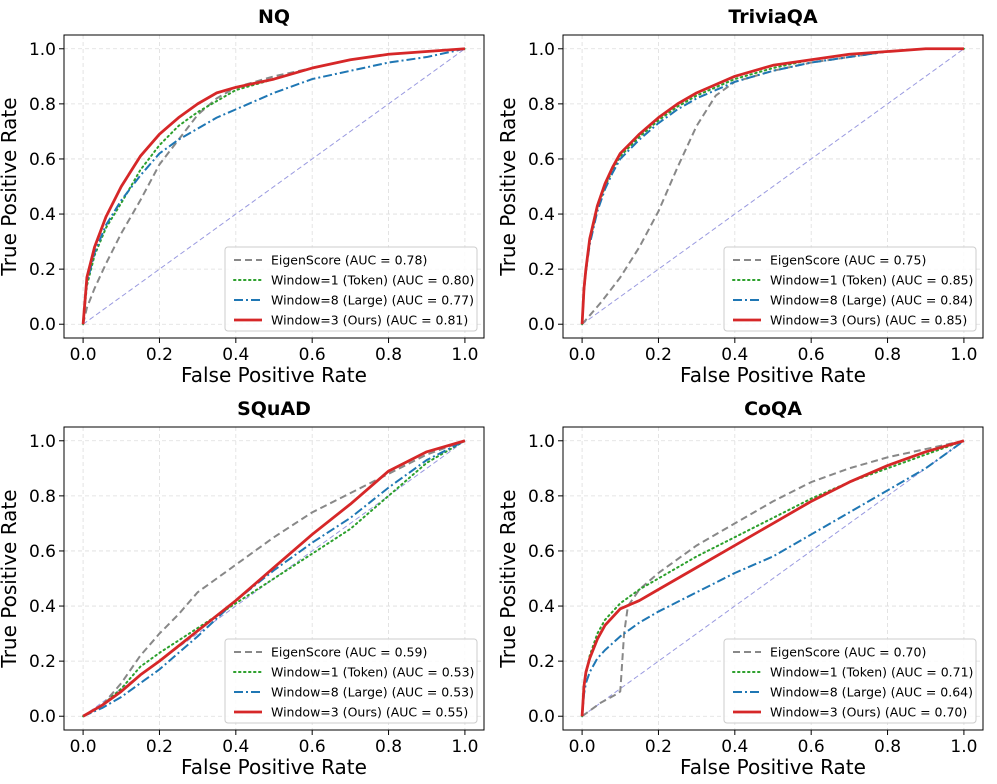 Image resolution: width=997 pixels, height=784 pixels. Describe the element at coordinates (349, 260) in the screenshot. I see `legend-entry-label: EigenScore (AUC = 0.78)` at that location.